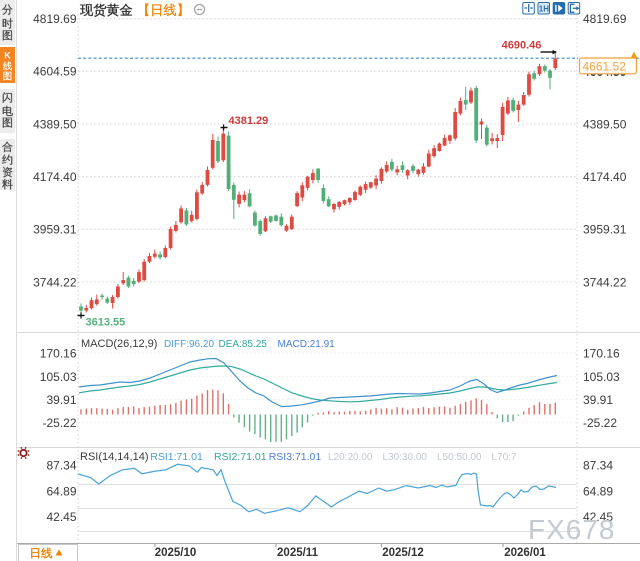 The height and width of the screenshot is (561, 640). What do you see at coordinates (605, 66) in the screenshot?
I see `svg-text: 4661.52` at bounding box center [605, 66].